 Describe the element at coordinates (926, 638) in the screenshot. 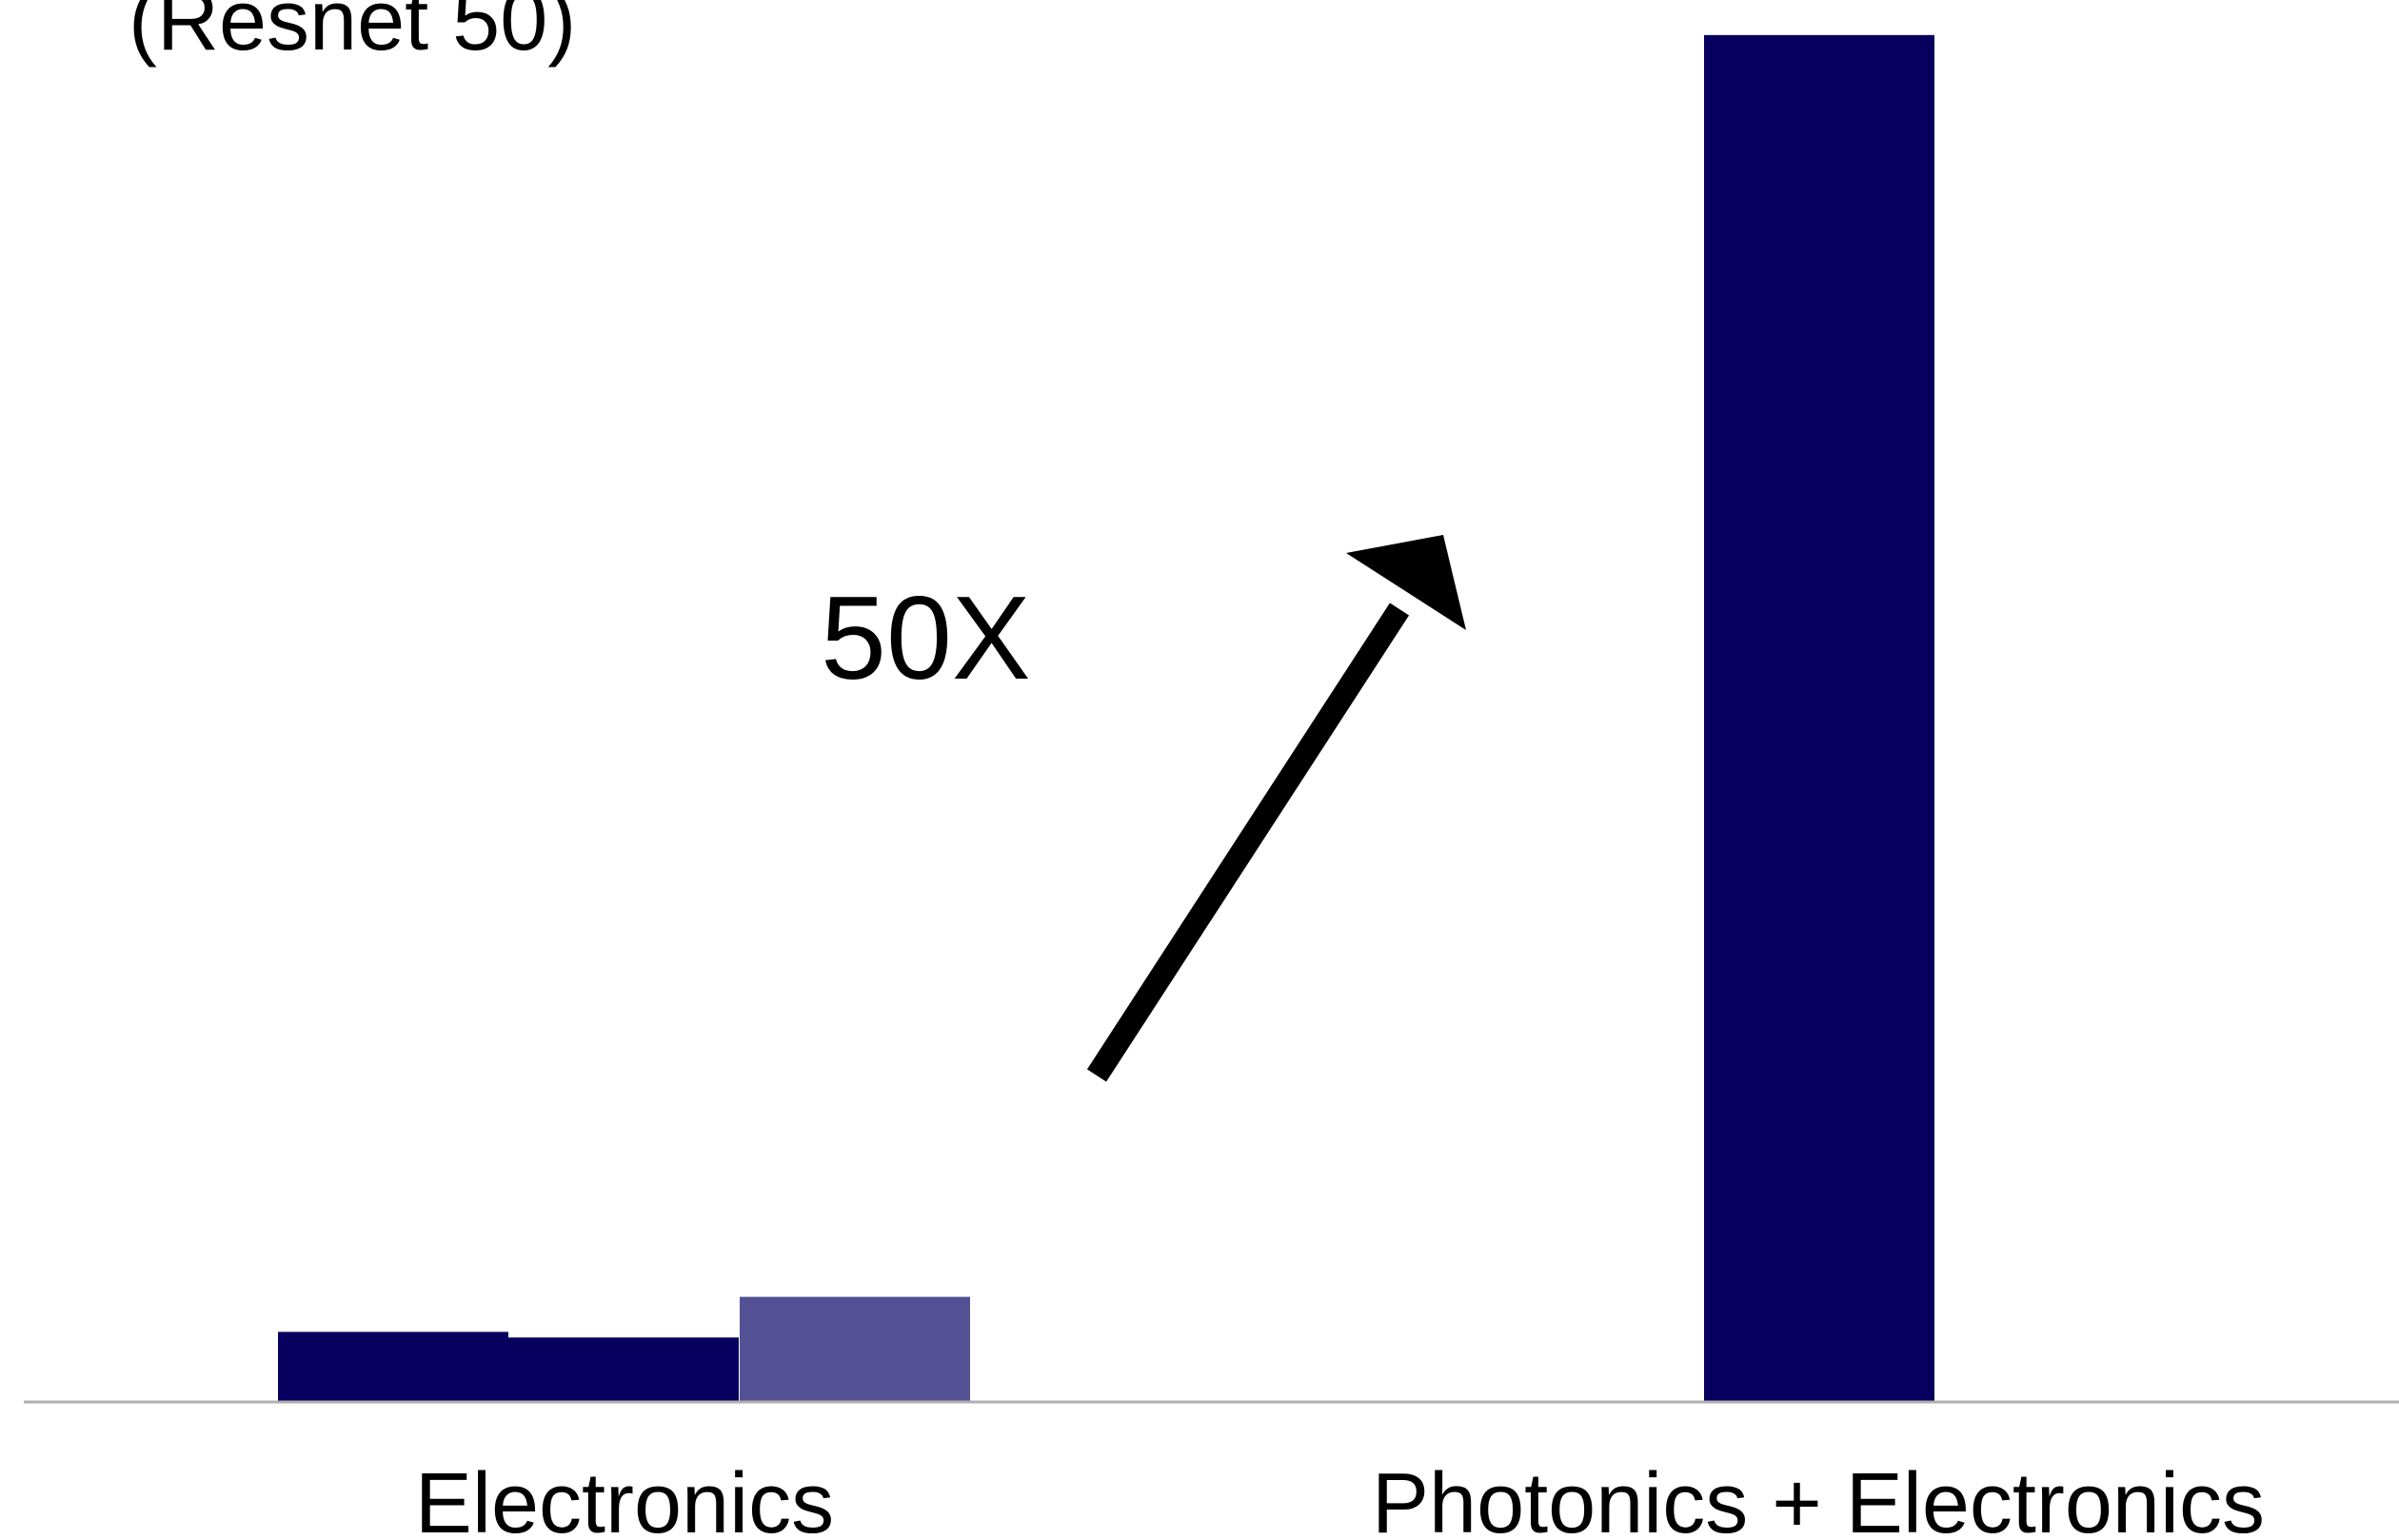

I see `annotation-label: 50X` at that location.